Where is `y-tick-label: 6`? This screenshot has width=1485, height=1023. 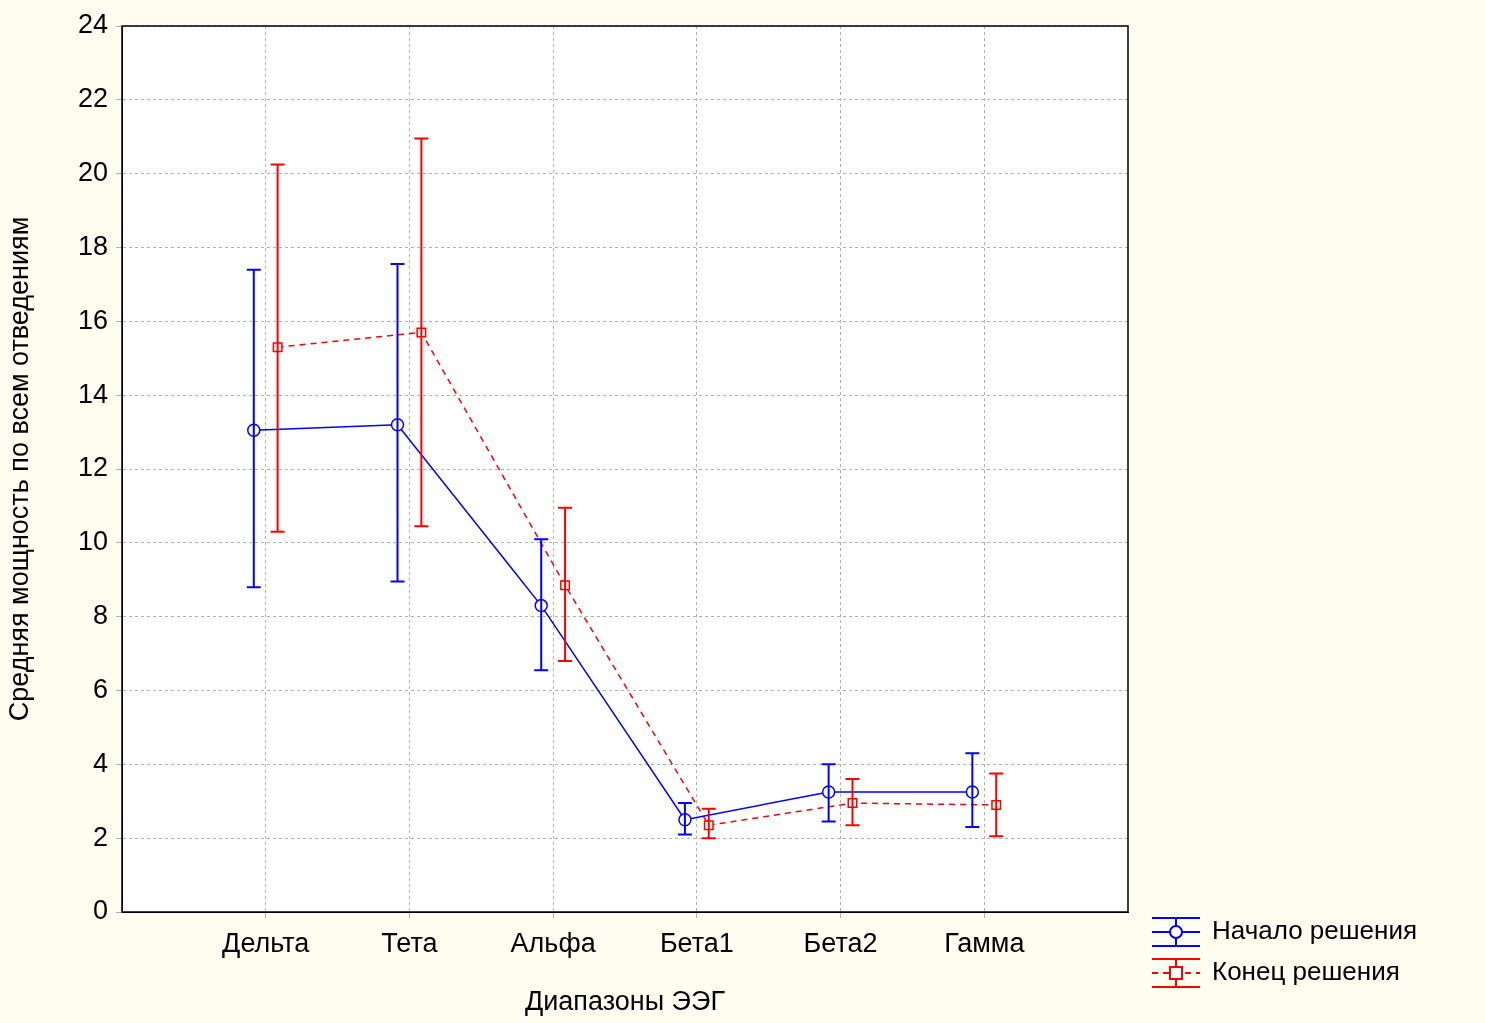 y-tick-label: 6 is located at coordinates (100, 688).